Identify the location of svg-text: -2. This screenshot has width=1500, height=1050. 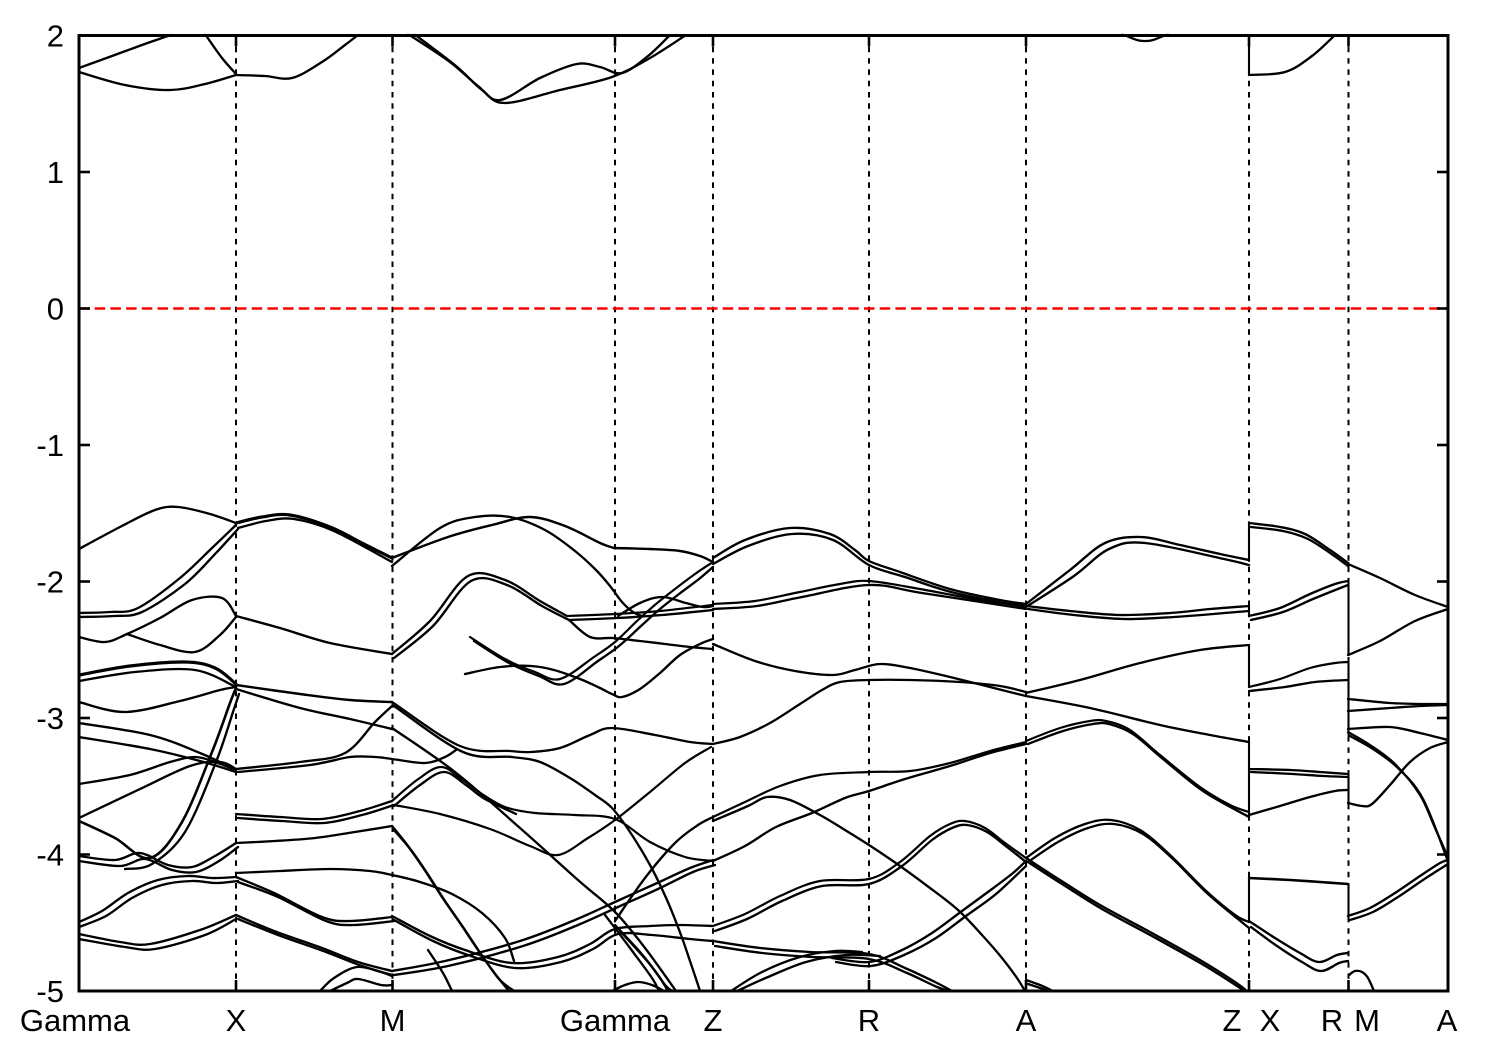
(50, 582).